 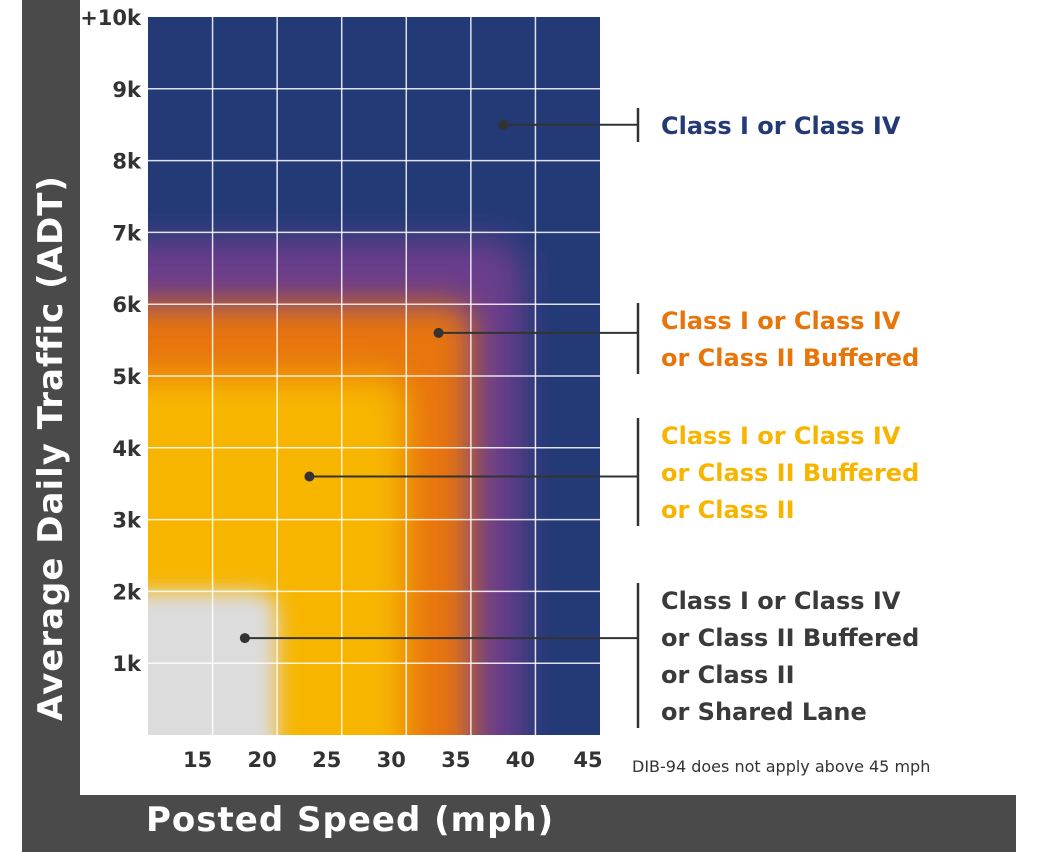 What do you see at coordinates (127, 377) in the screenshot?
I see `y-tick-label: 5k` at bounding box center [127, 377].